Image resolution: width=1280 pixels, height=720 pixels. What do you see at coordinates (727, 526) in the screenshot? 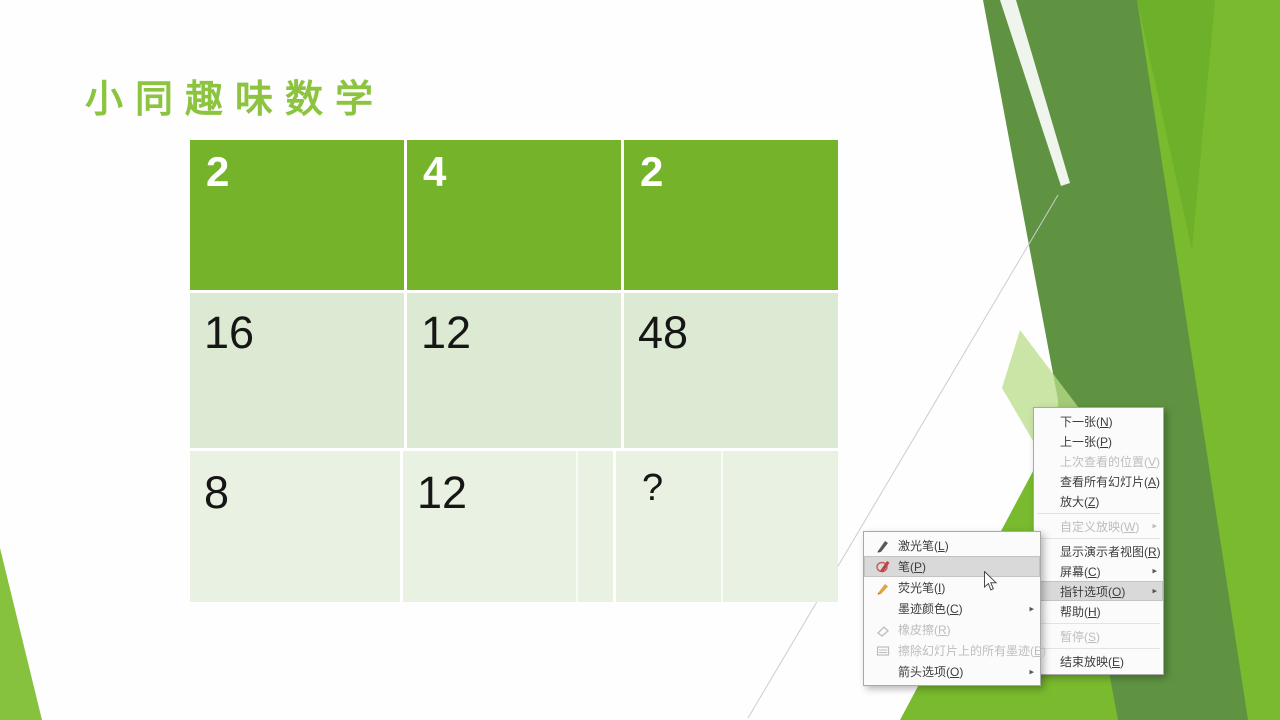
I see `table-cell-question: ?` at bounding box center [727, 526].